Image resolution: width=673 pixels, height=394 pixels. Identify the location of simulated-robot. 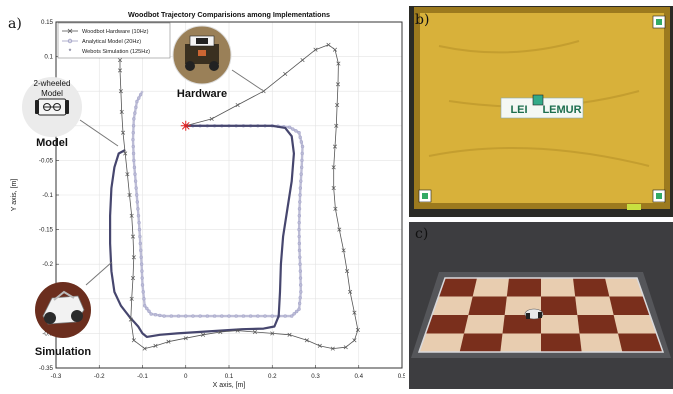
(534, 314).